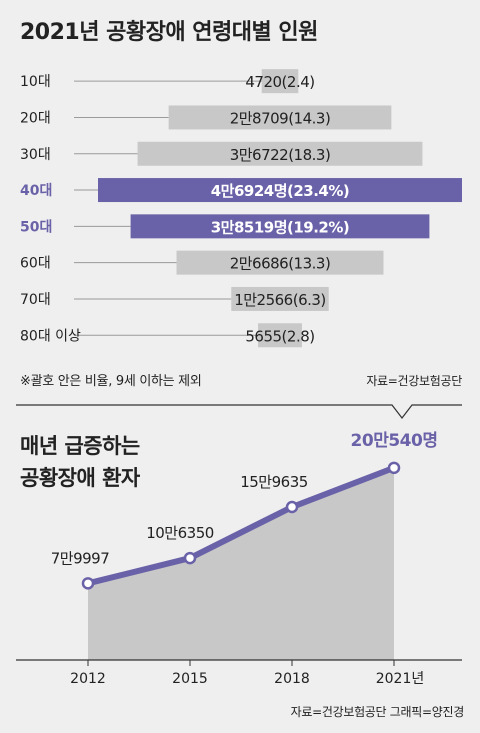 The image size is (480, 733). I want to click on bar-20대, so click(280, 117).